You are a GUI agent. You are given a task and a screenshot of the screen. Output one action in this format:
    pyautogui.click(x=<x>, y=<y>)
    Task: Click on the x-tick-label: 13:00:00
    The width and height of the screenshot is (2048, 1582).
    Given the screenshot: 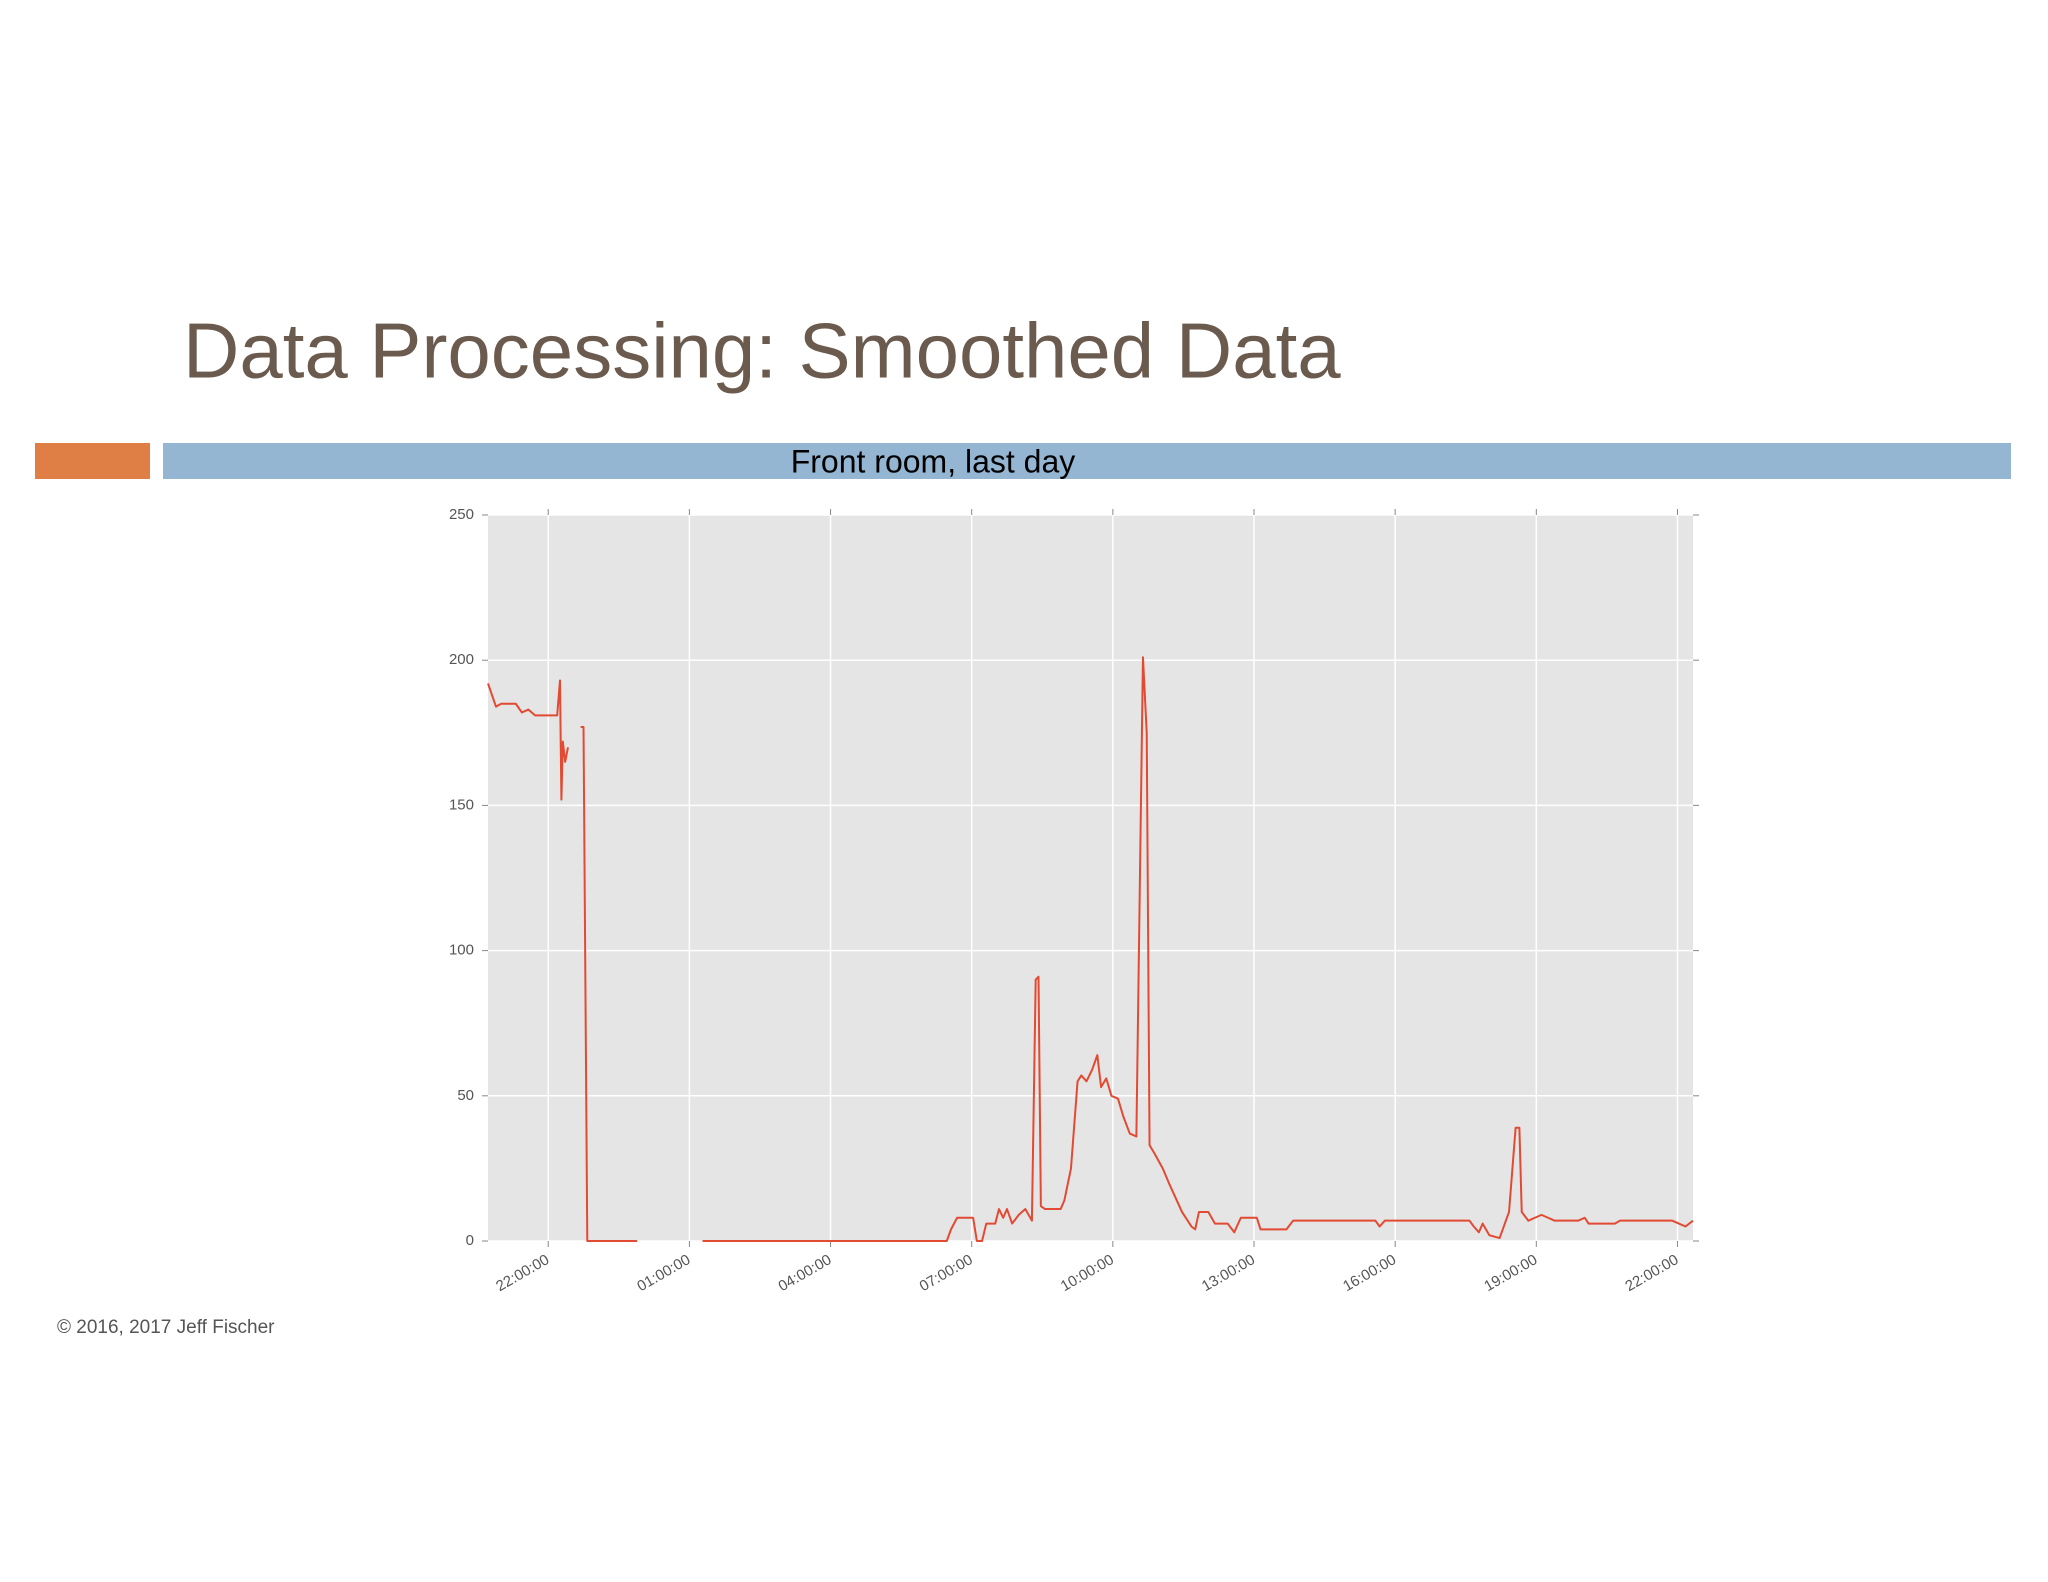 What is the action you would take?
    pyautogui.click(x=1228, y=1273)
    